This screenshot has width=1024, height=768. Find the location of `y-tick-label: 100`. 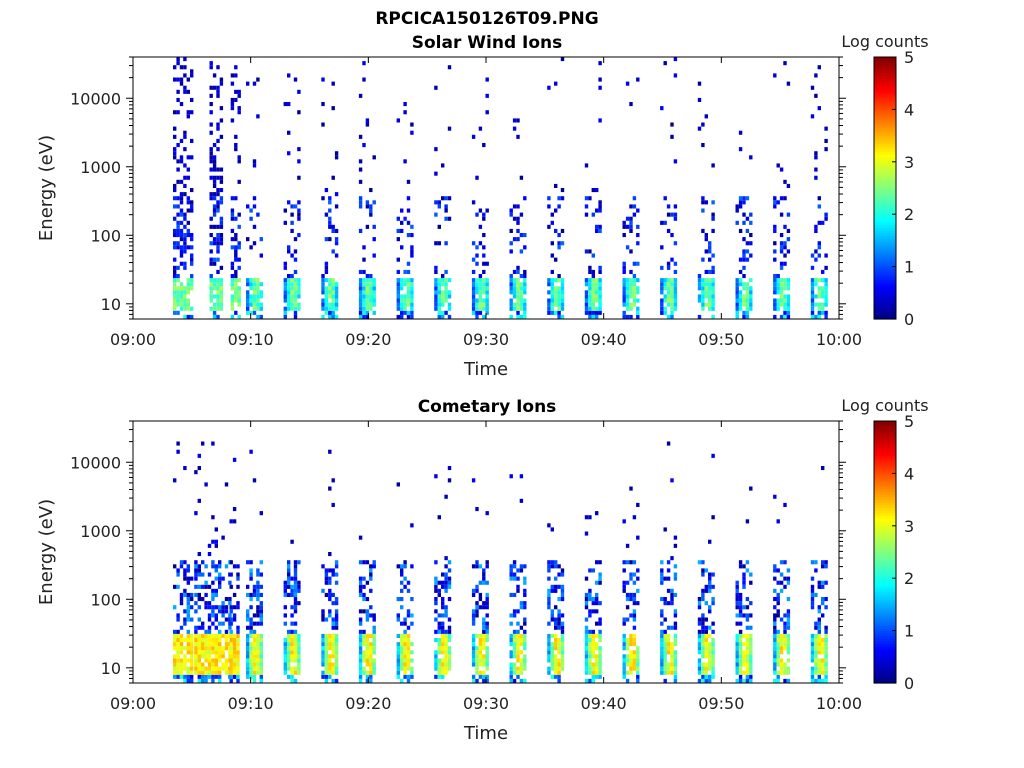

y-tick-label: 100 is located at coordinates (105, 599).